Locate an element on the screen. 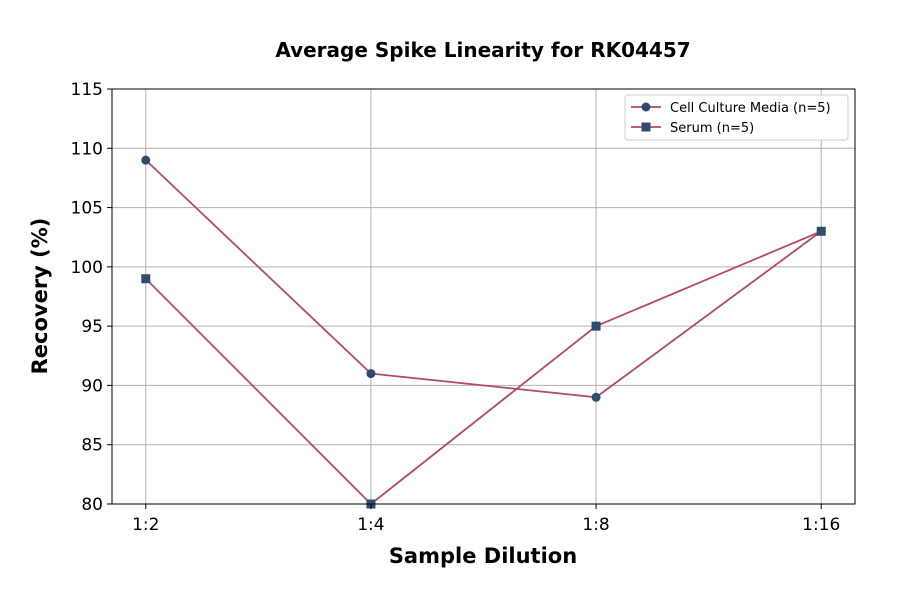 The image size is (900, 598). x-tick-label: 1:8 is located at coordinates (595, 525).